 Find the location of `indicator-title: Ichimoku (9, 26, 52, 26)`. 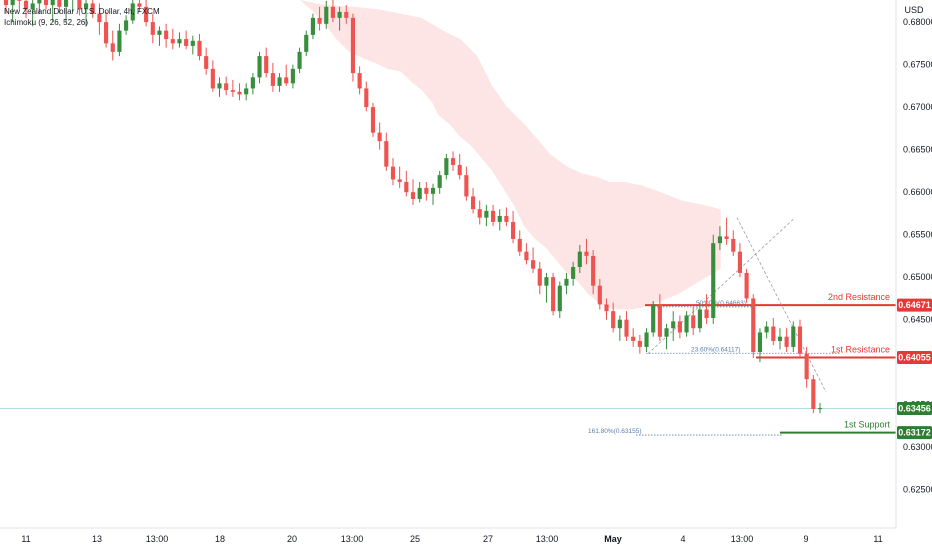

indicator-title: Ichimoku (9, 26, 52, 26) is located at coordinates (46, 22).